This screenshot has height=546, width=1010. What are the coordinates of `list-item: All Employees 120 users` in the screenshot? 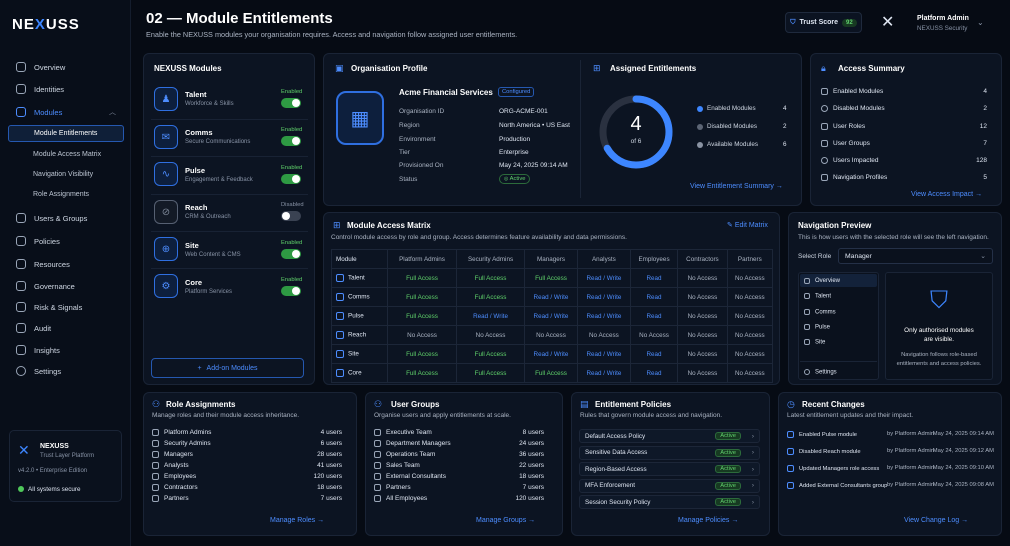 It's located at (459, 498).